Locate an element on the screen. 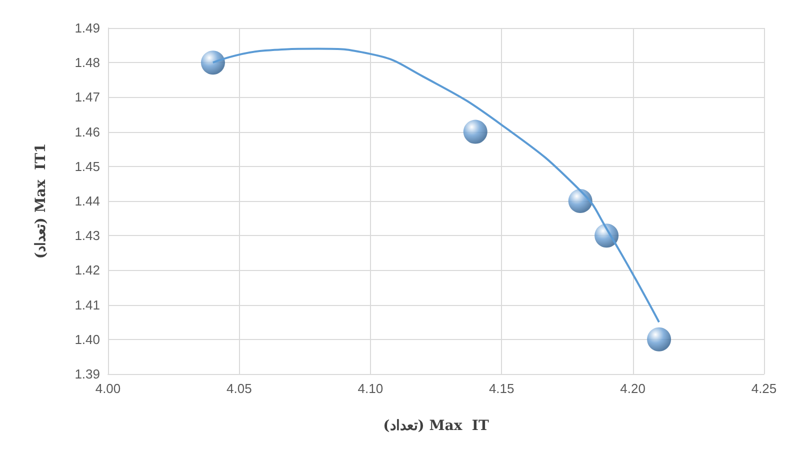 Image resolution: width=788 pixels, height=464 pixels. y-tick-label: 1.45 is located at coordinates (87, 166).